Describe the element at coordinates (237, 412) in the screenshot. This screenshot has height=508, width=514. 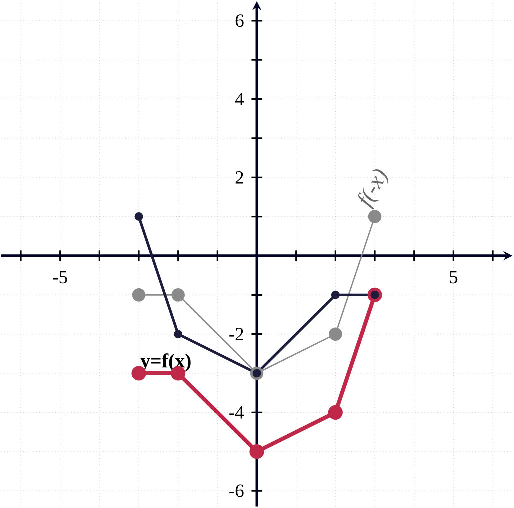
I see `y-tick-label: -4` at that location.